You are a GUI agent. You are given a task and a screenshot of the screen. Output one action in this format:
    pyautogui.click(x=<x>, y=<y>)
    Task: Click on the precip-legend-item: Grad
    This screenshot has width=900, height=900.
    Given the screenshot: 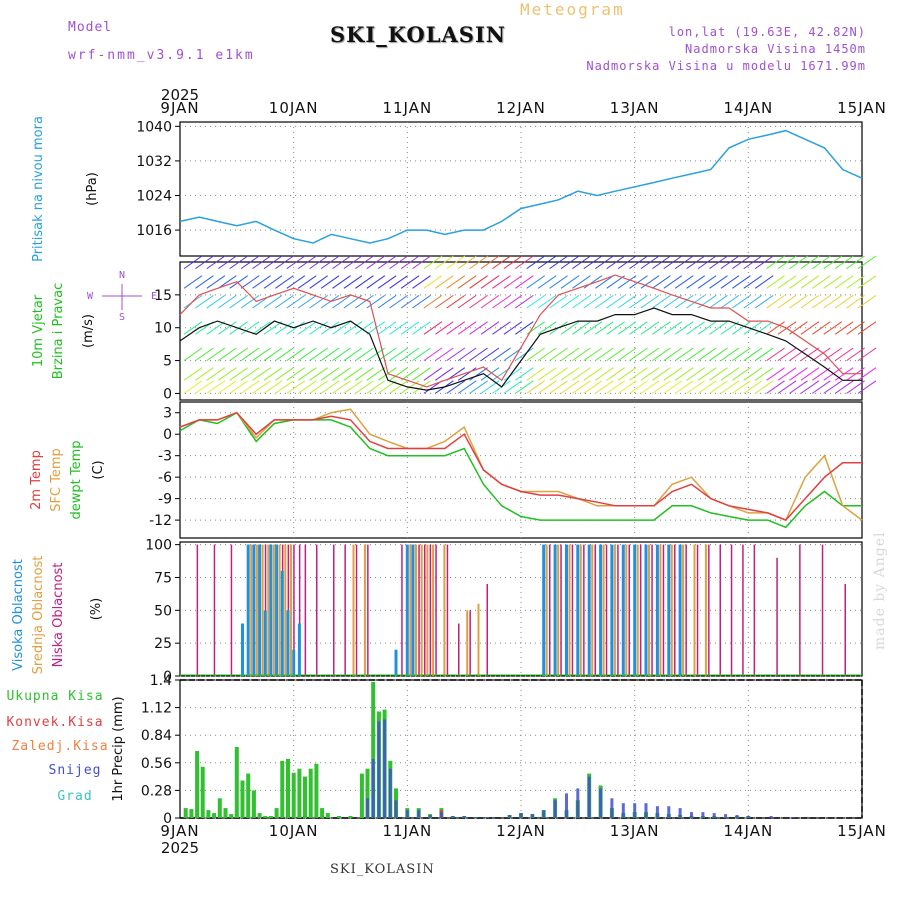 What is the action you would take?
    pyautogui.click(x=74, y=796)
    